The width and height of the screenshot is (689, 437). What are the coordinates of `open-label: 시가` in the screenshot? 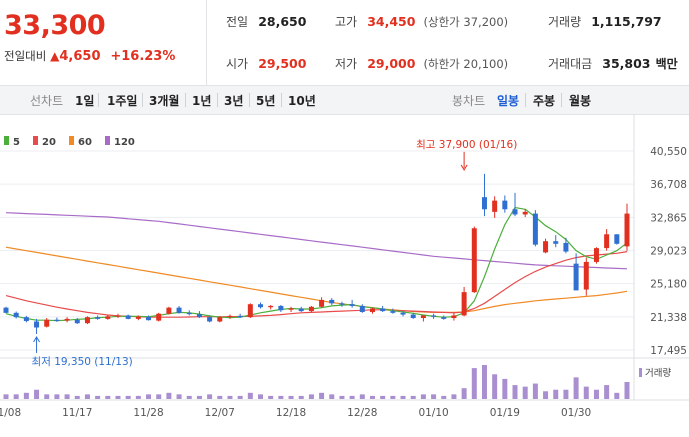 It's located at (237, 64).